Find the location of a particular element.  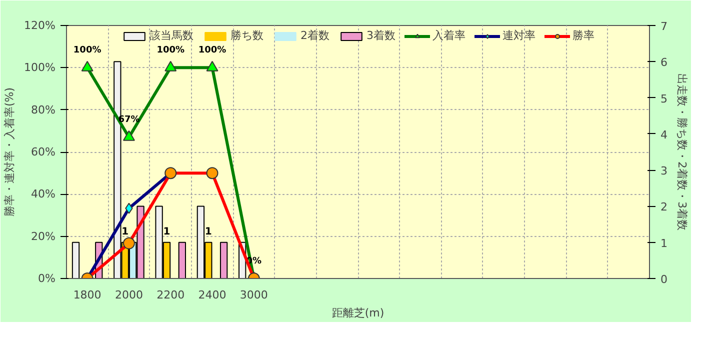

x-tick-label: 2200 is located at coordinates (170, 295).